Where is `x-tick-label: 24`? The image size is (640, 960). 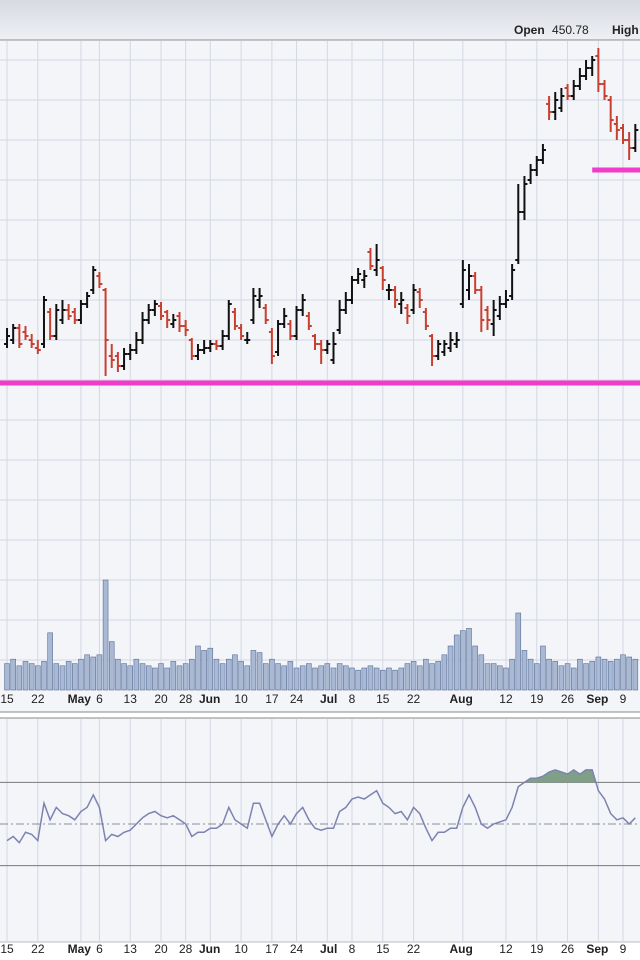 x-tick-label: 24 is located at coordinates (297, 949).